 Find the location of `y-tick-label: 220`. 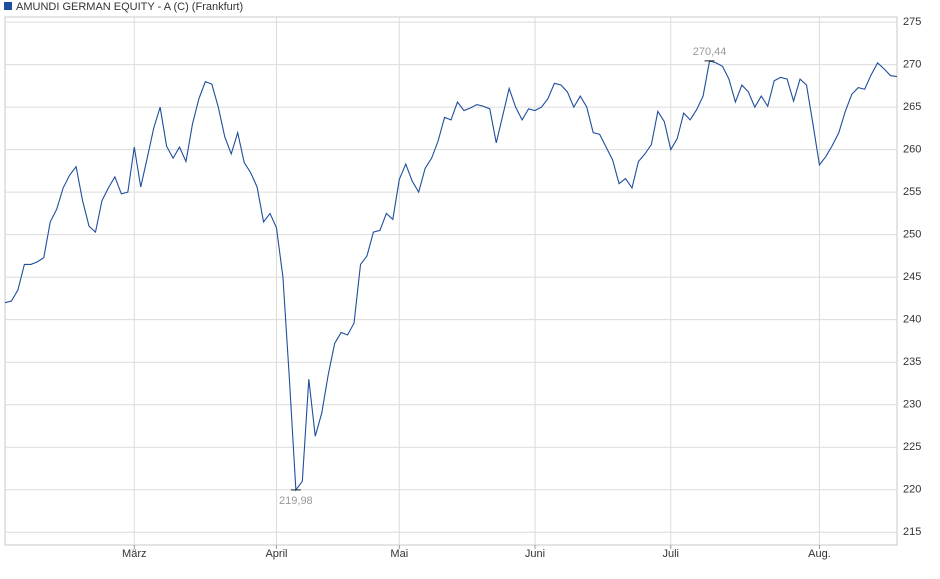

y-tick-label: 220 is located at coordinates (912, 490).